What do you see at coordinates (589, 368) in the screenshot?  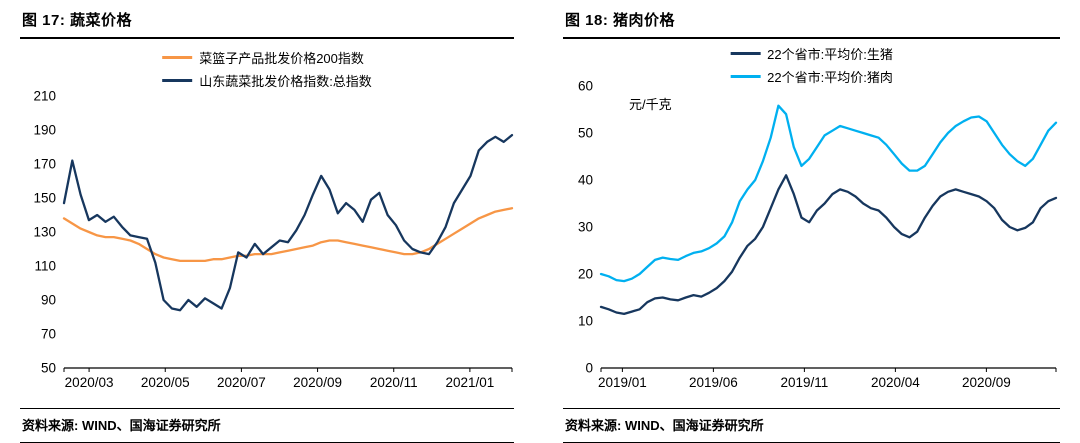 I see `y-tick-label: 0` at bounding box center [589, 368].